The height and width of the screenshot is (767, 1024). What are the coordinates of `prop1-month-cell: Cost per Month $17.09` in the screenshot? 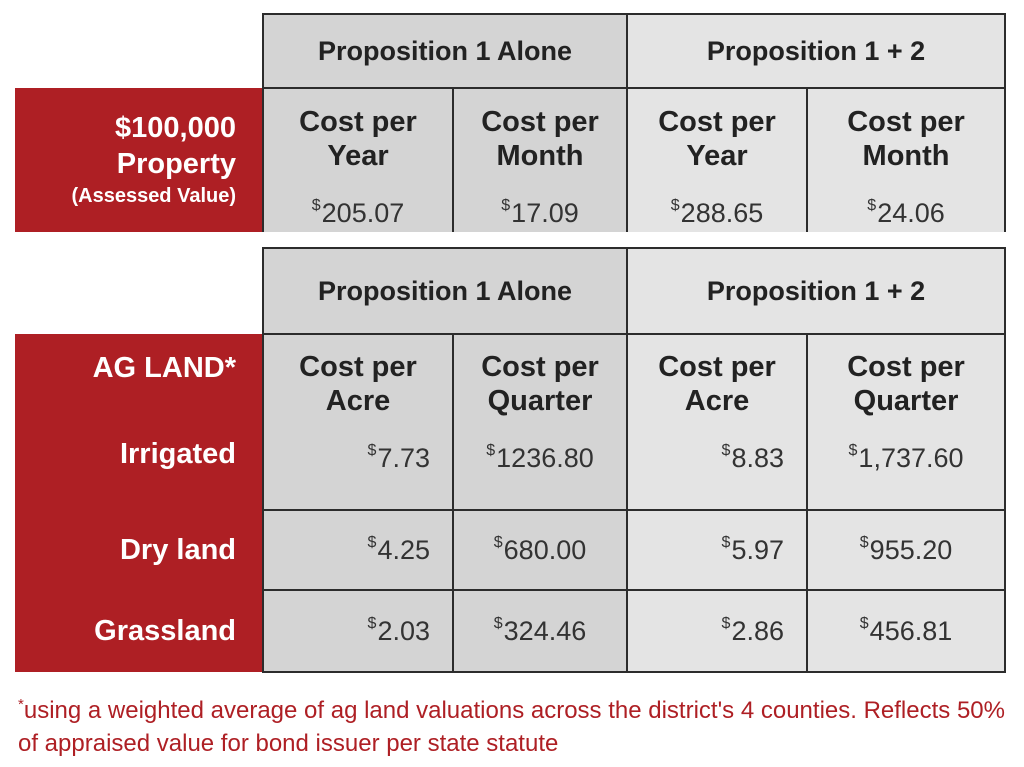 It's located at (540, 160).